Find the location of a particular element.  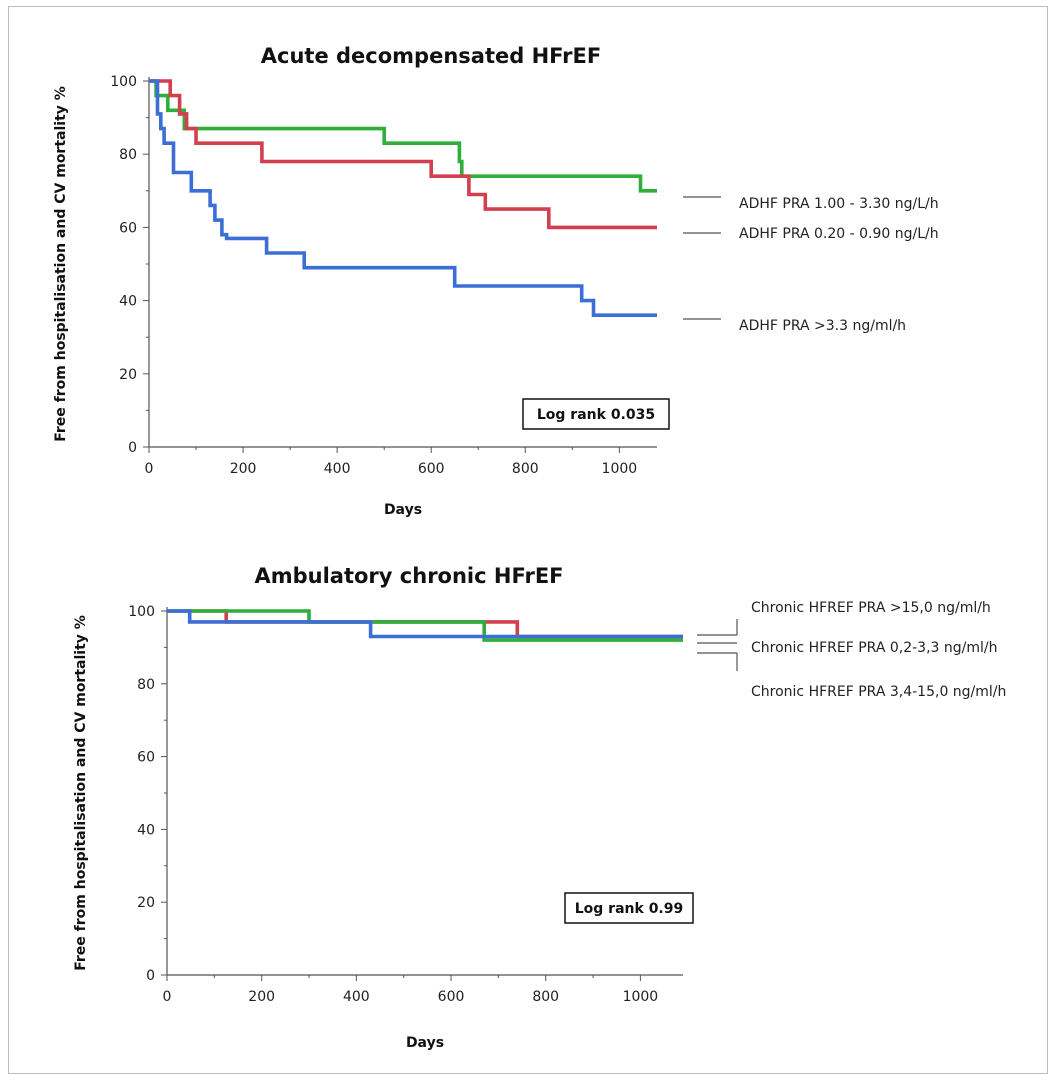

legend-entry-label: ADHF PRA >3.3 ng/ml/h is located at coordinates (822, 326).